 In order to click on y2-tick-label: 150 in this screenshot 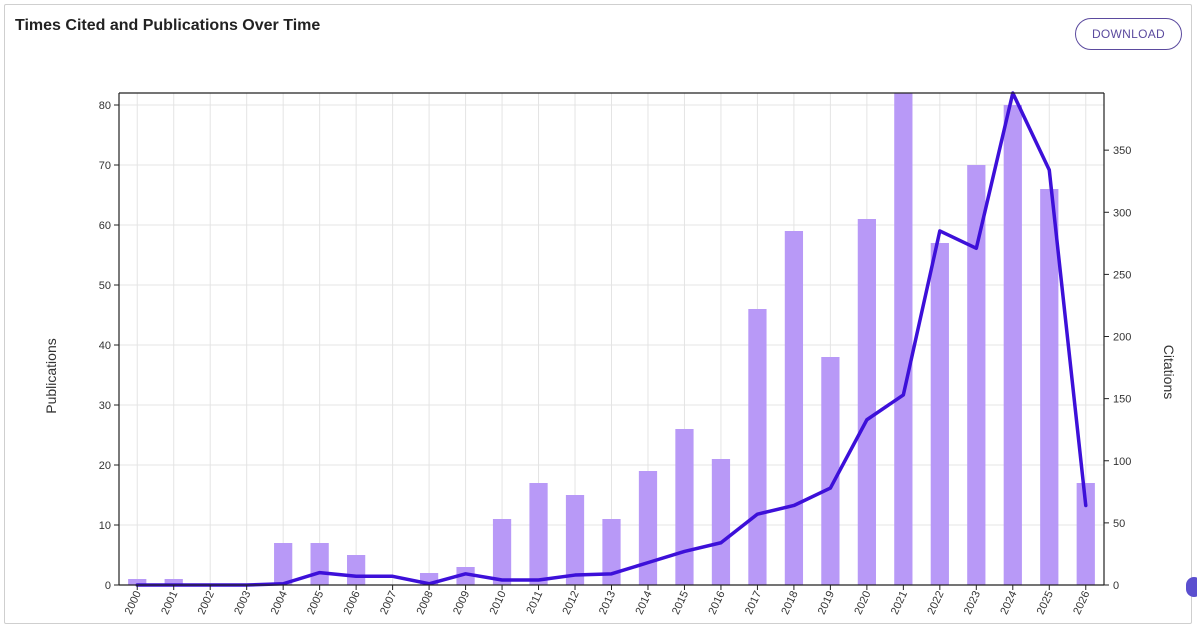, I will do `click(1122, 400)`.